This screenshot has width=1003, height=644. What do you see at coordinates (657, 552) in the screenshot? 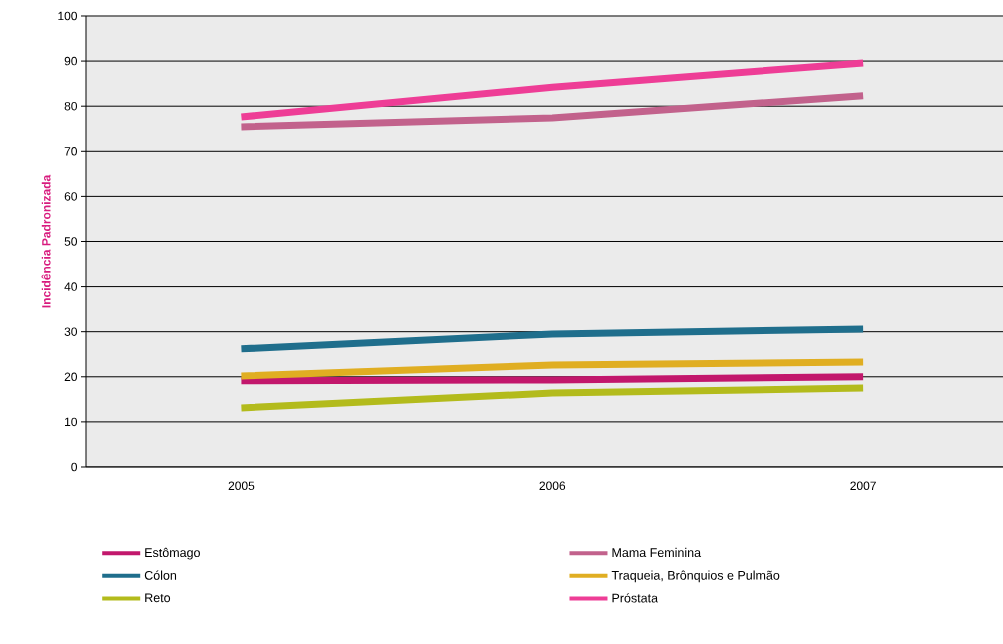
I see `legend-label: Mama Feminina` at bounding box center [657, 552].